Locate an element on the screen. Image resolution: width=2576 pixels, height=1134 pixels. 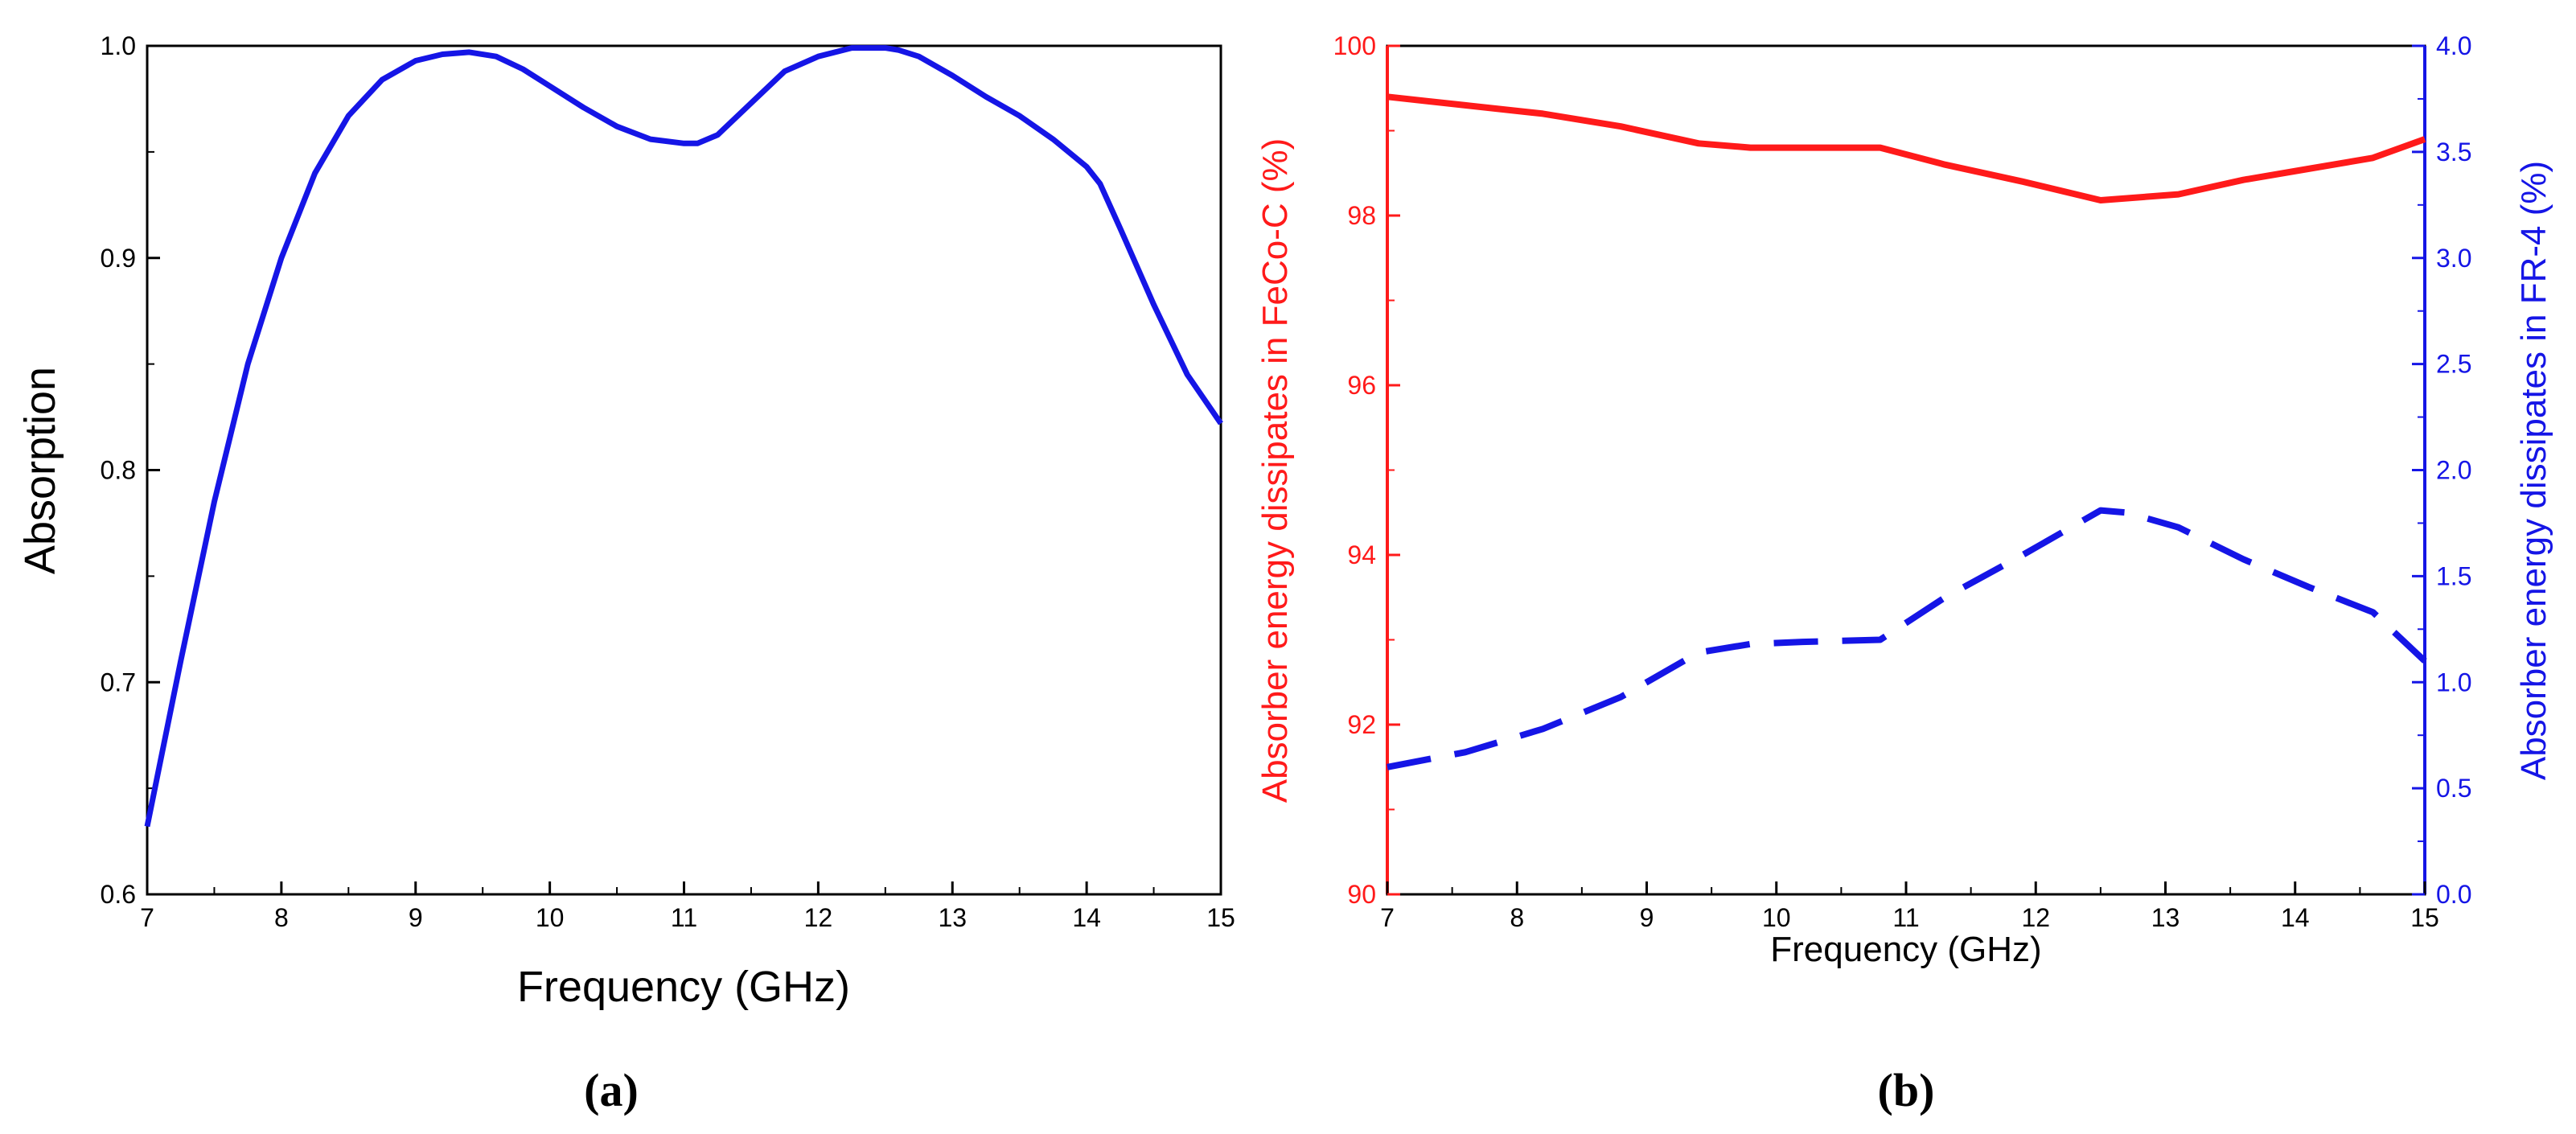
panel-b-label: (b) is located at coordinates (1906, 1090).